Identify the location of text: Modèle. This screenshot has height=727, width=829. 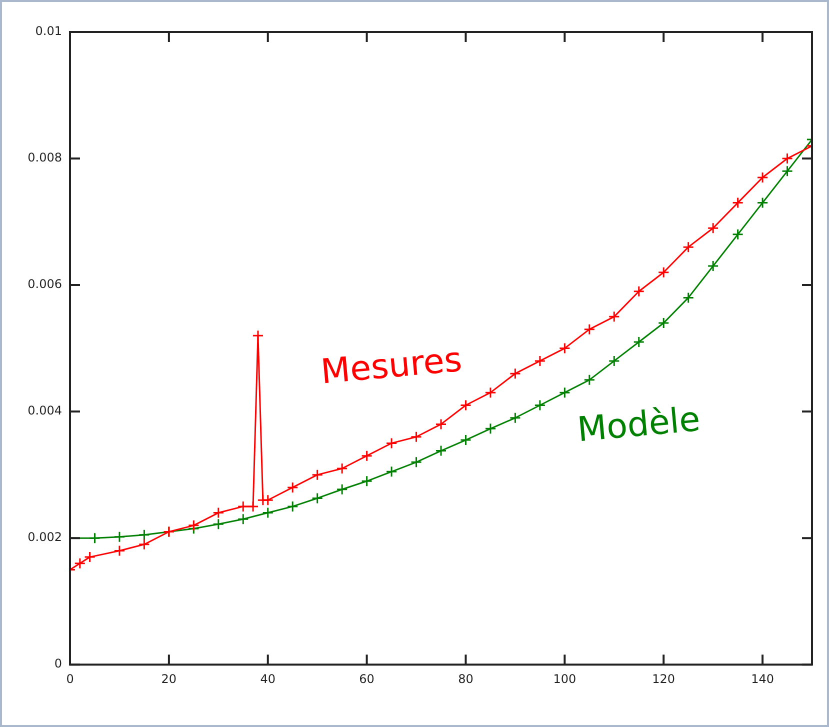
(639, 424).